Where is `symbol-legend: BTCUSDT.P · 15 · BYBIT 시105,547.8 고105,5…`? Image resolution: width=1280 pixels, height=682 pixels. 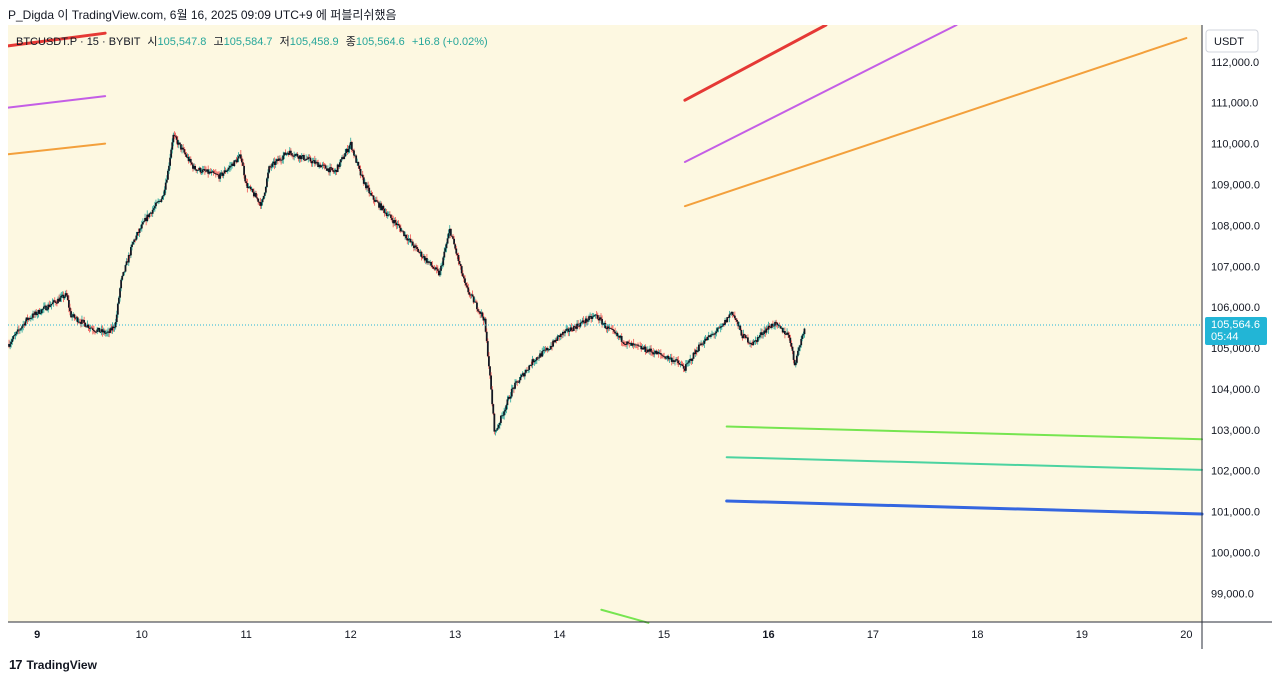
symbol-legend: BTCUSDT.P · 15 · BYBIT 시105,547.8 고105,5… is located at coordinates (252, 41).